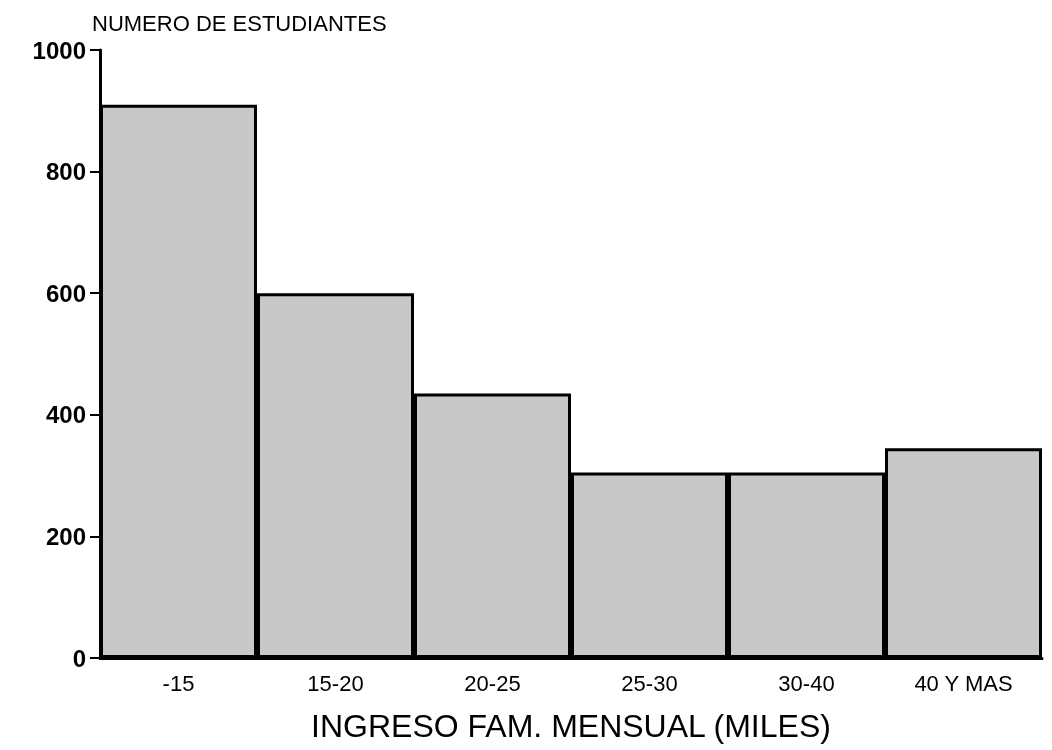 The width and height of the screenshot is (1052, 750). I want to click on x-axis-title: INGRESO FAM. MENSUAL (MILES), so click(571, 726).